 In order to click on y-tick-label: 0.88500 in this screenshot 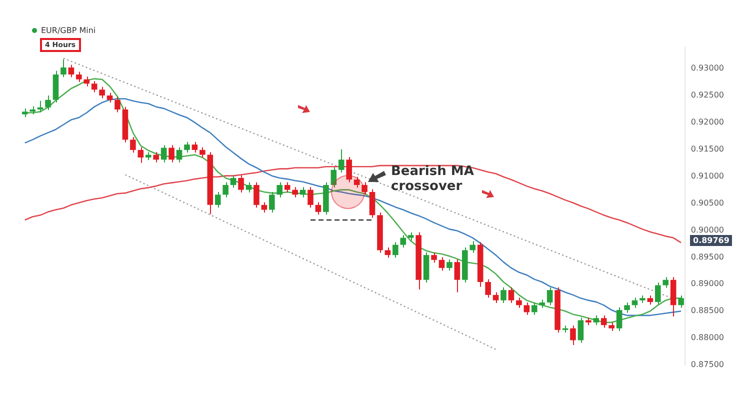, I will do `click(707, 311)`.